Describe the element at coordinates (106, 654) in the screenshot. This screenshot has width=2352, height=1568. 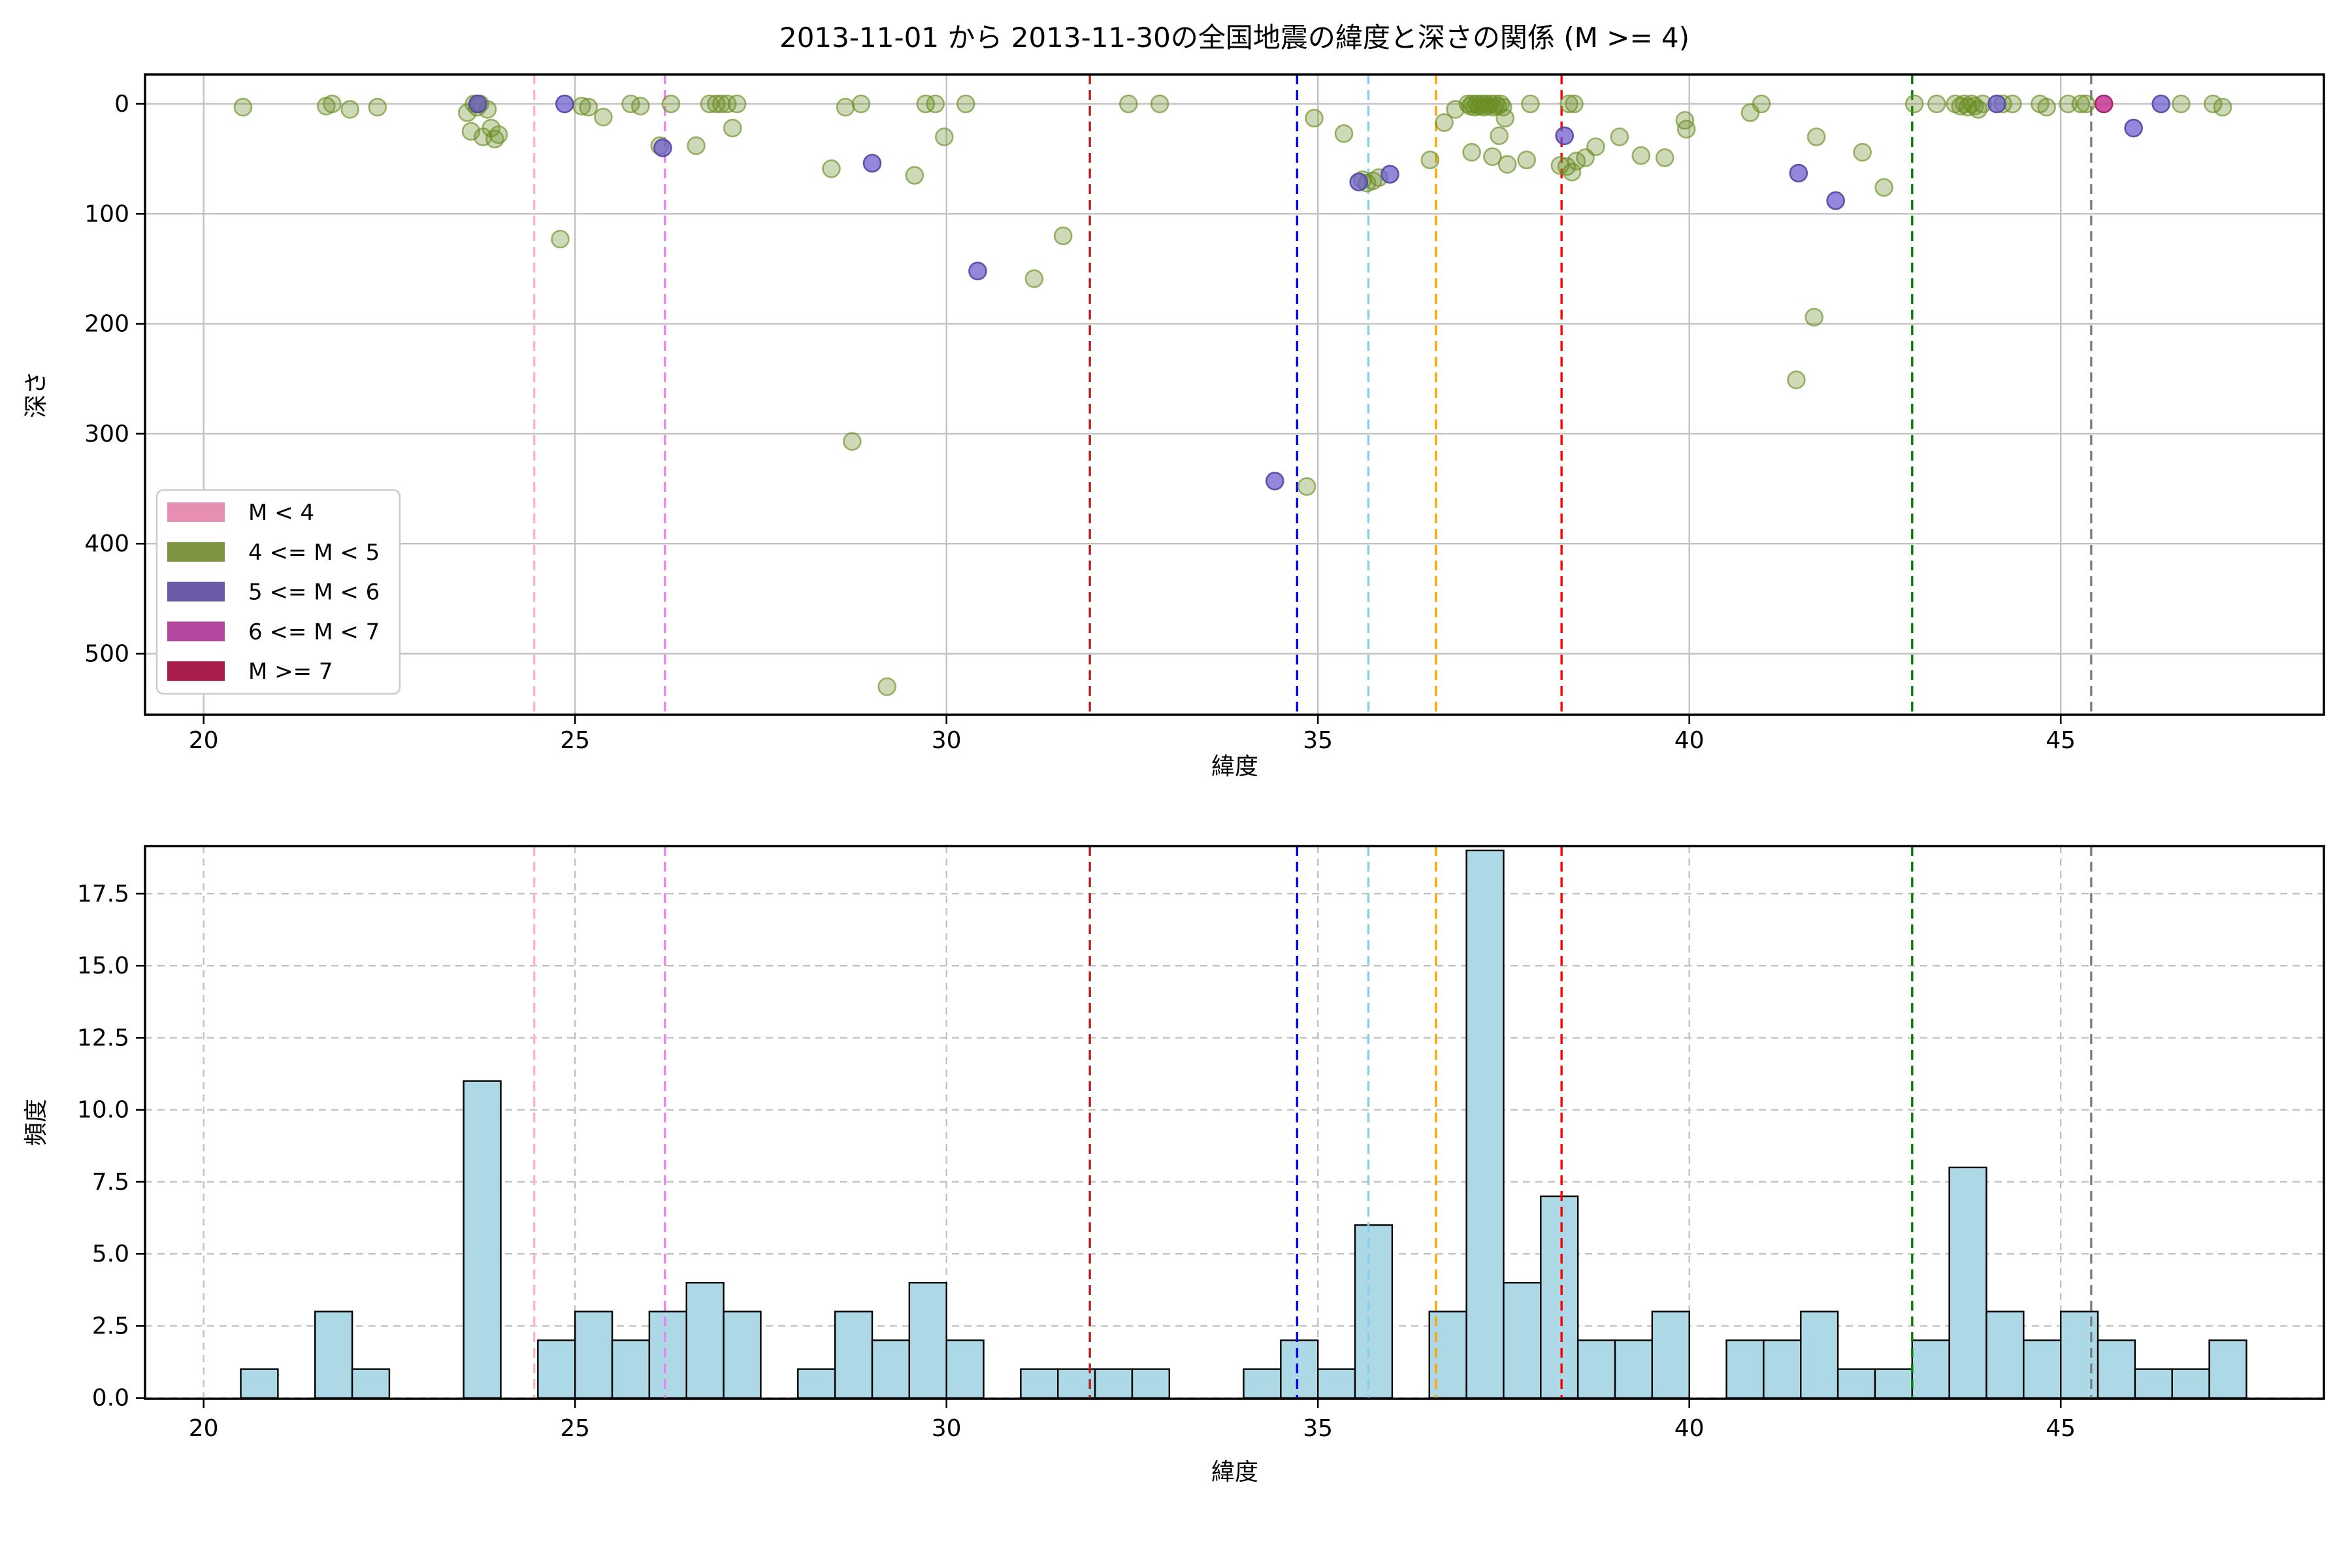
I see `y-tick-label: 500` at that location.